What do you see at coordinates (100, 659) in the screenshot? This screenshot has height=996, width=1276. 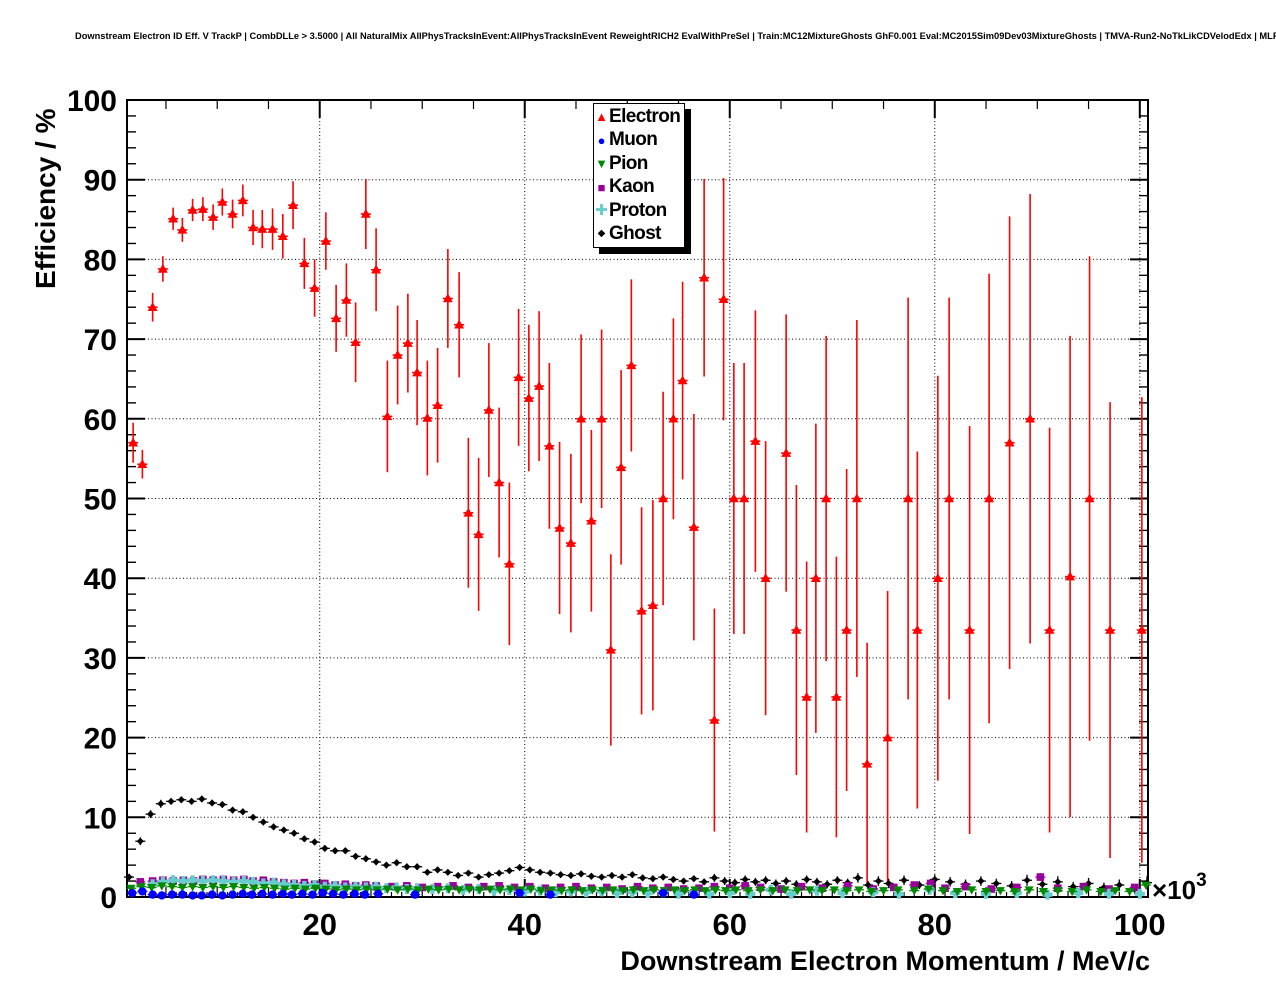 I see `svg-text: 30` at bounding box center [100, 659].